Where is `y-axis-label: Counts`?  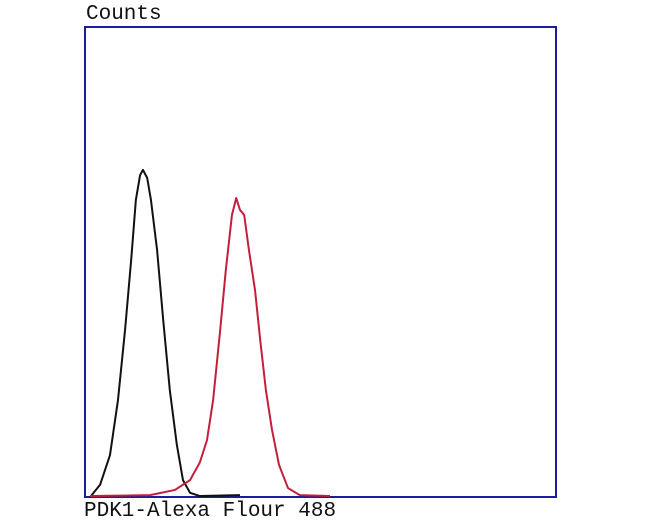
y-axis-label: Counts is located at coordinates (124, 14).